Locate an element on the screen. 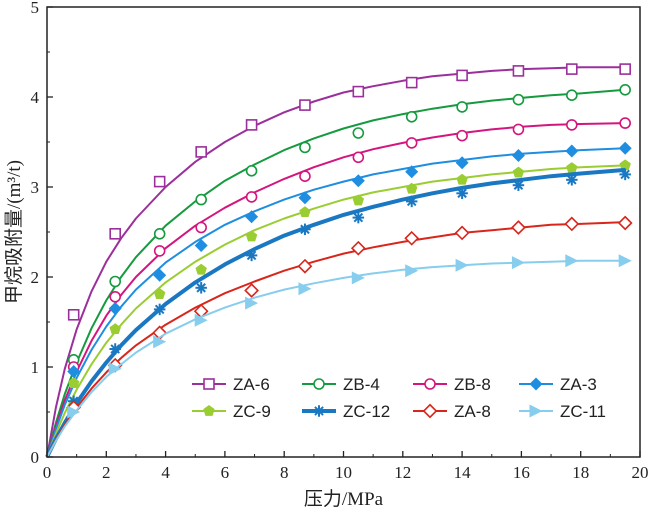 Image resolution: width=650 pixels, height=519 pixels. legend-label: ZC-9 is located at coordinates (252, 411).